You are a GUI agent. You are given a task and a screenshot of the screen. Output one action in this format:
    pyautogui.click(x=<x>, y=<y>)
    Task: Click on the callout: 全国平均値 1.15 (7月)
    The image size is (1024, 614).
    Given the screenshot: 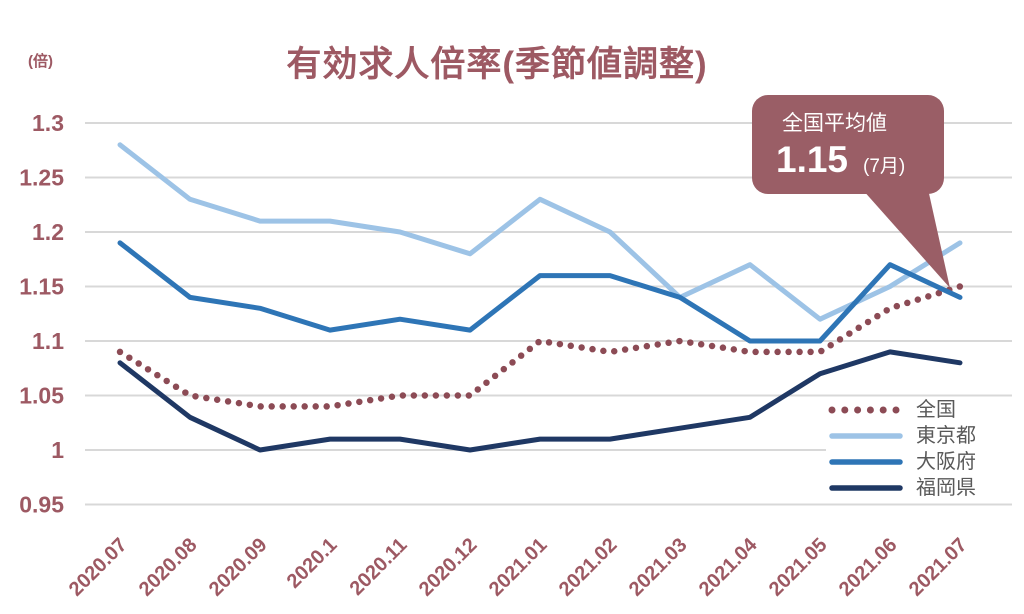 What is the action you would take?
    pyautogui.click(x=848, y=144)
    